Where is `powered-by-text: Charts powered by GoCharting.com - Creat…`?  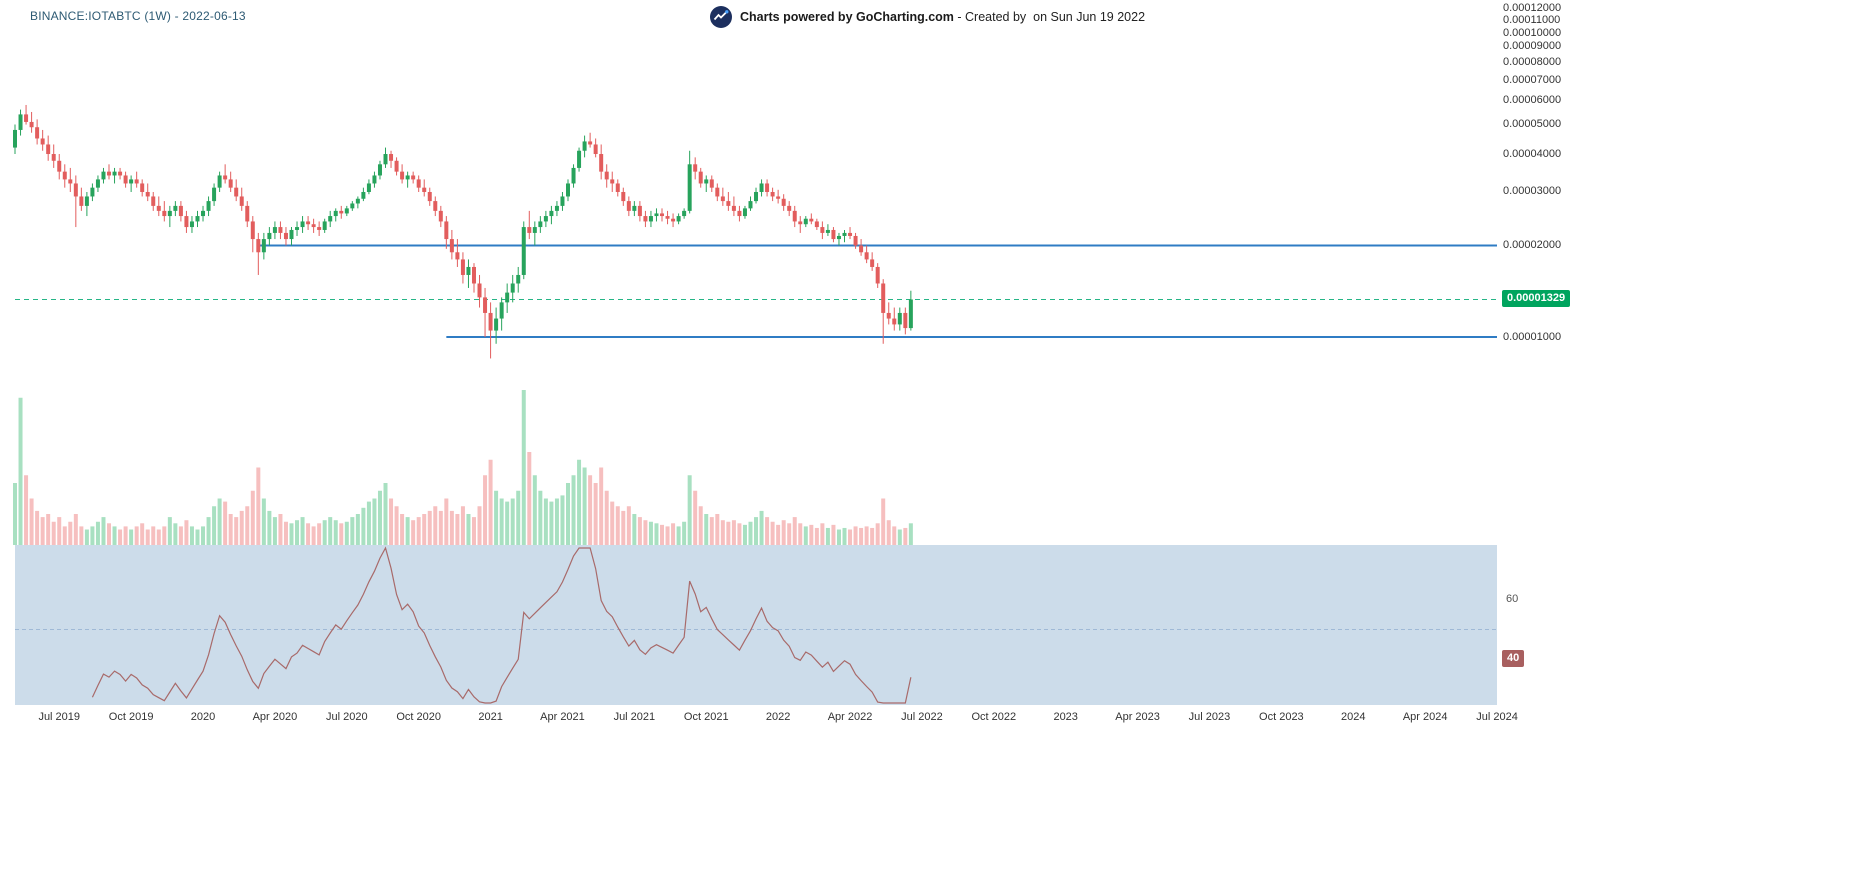
powered-by-text: Charts powered by GoCharting.com - Creat… is located at coordinates (942, 17).